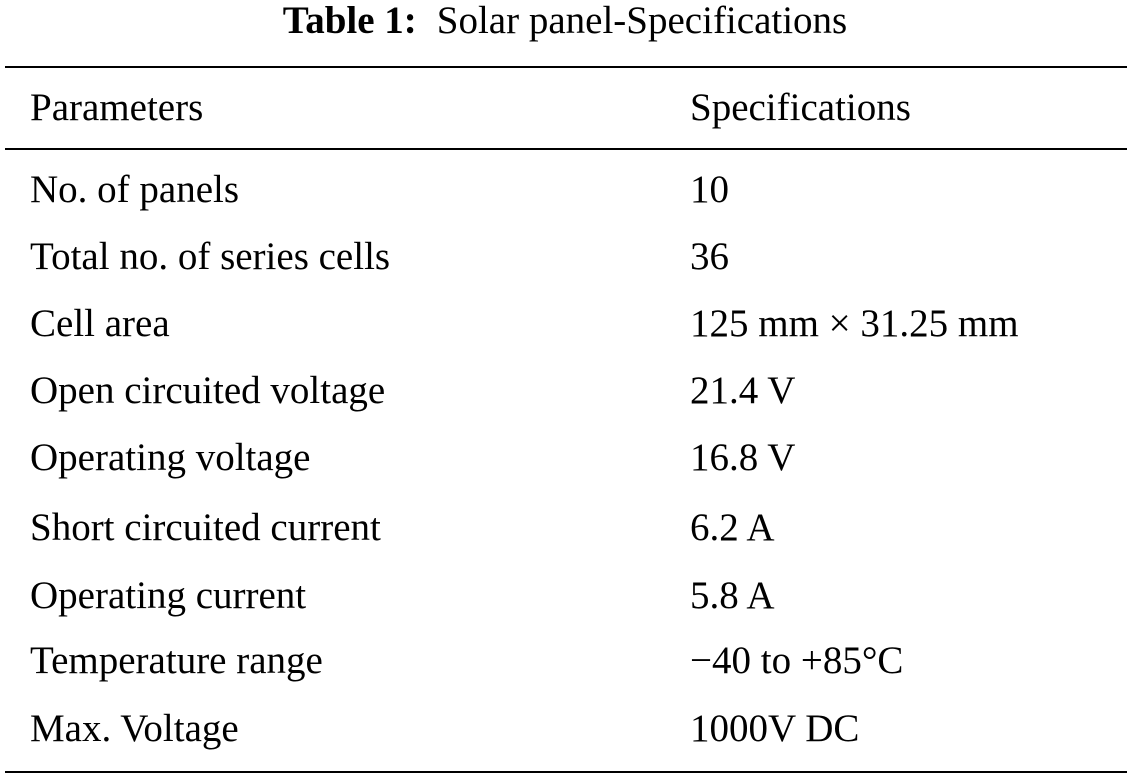 The width and height of the screenshot is (1130, 776). What do you see at coordinates (117, 107) in the screenshot?
I see `header-parameters: Parameters` at bounding box center [117, 107].